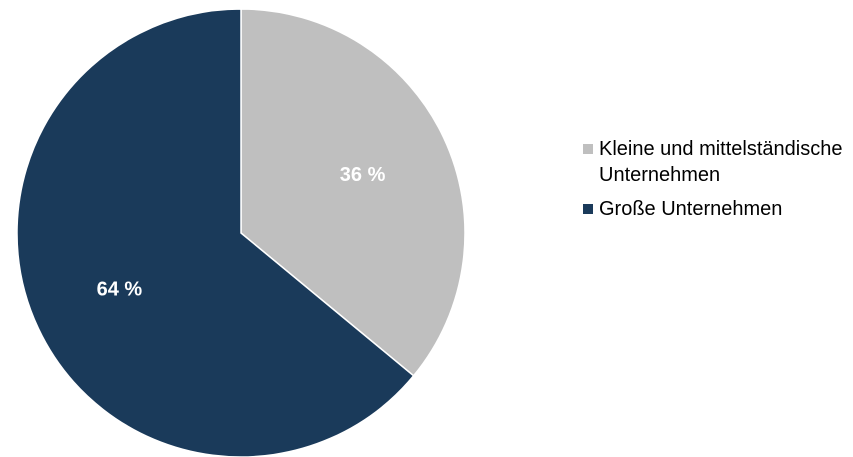 The width and height of the screenshot is (853, 457). Describe the element at coordinates (721, 162) in the screenshot. I see `legend-label-small-medium: Kleine und mittelständische Unternehmen` at that location.